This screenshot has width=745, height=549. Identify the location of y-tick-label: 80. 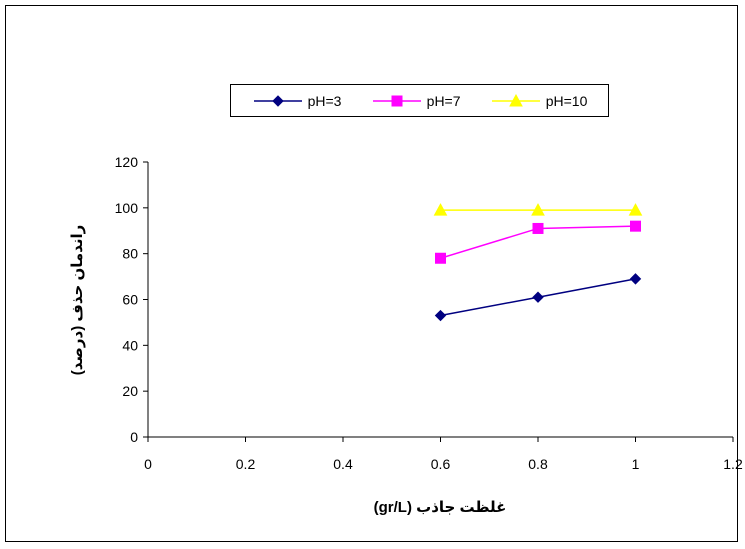
(130, 254).